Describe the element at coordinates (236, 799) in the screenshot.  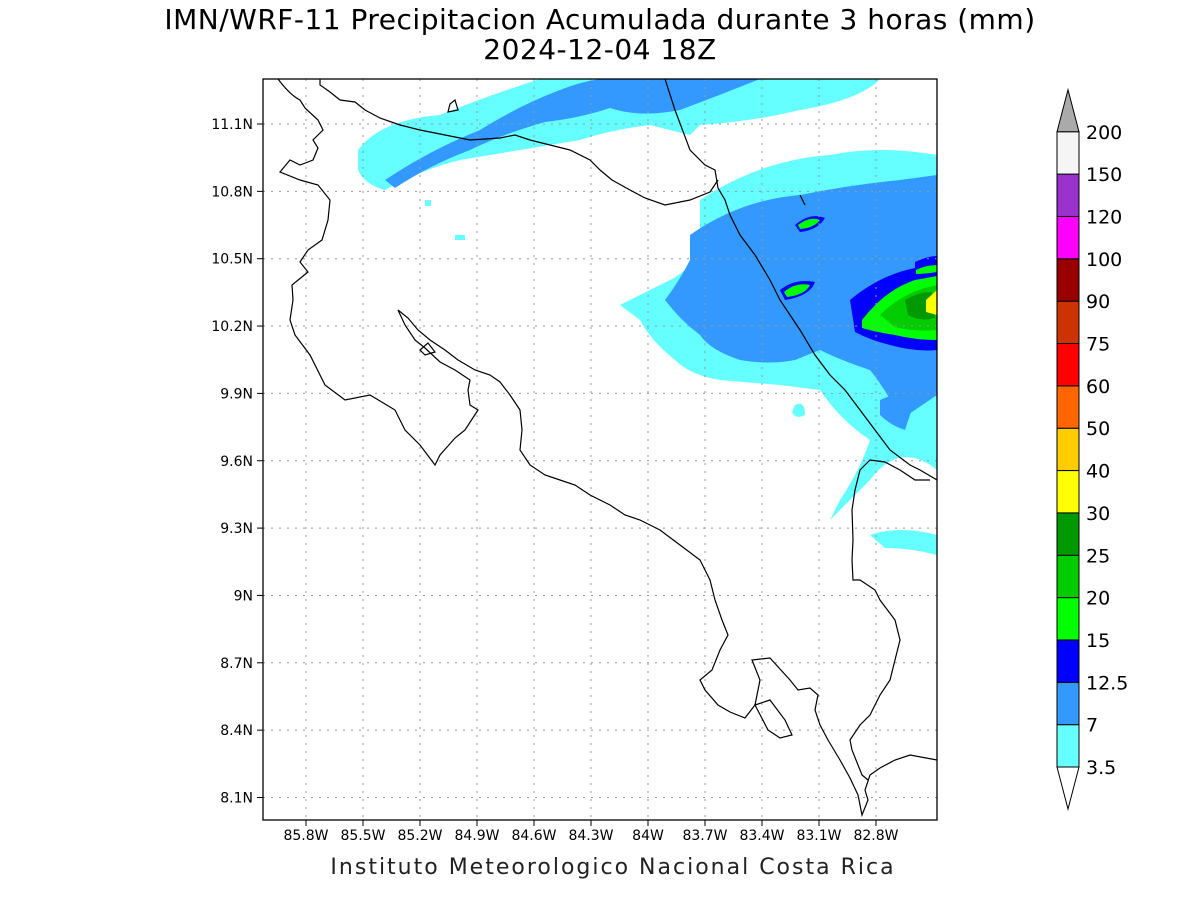
I see `lat-tick-label: 8.1N` at that location.